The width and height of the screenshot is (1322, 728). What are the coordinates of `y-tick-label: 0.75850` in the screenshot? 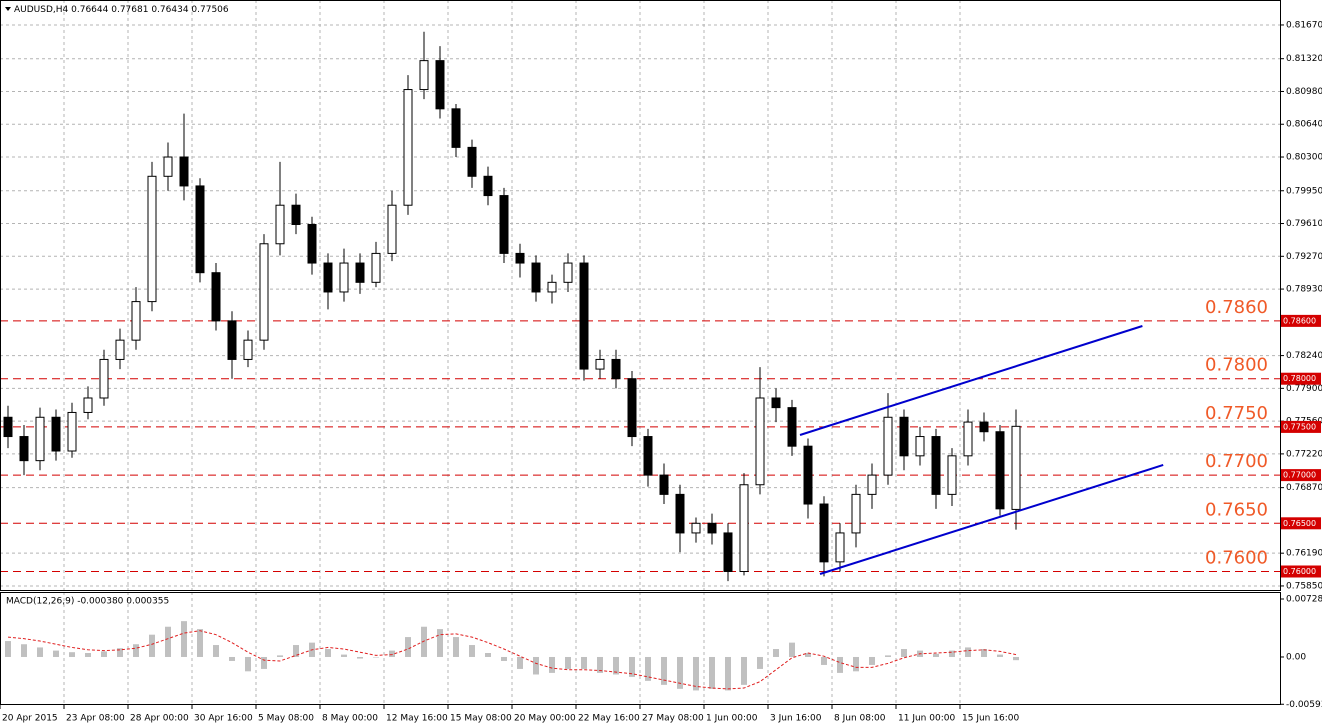 It's located at (1304, 586).